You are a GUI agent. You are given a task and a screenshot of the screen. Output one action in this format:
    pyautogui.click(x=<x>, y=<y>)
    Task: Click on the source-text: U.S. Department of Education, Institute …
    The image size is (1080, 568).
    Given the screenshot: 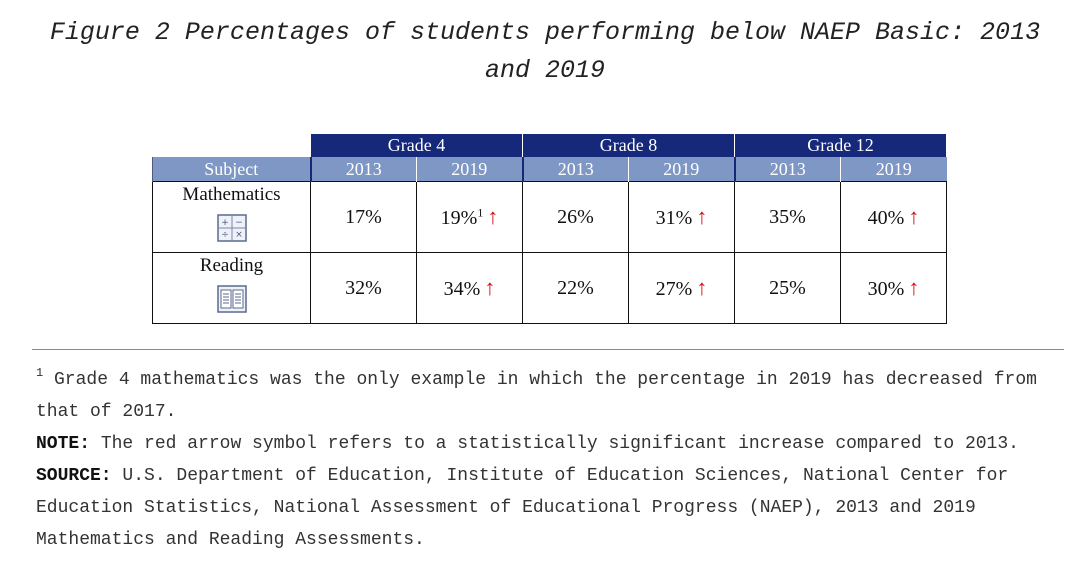 What is the action you would take?
    pyautogui.click(x=522, y=508)
    